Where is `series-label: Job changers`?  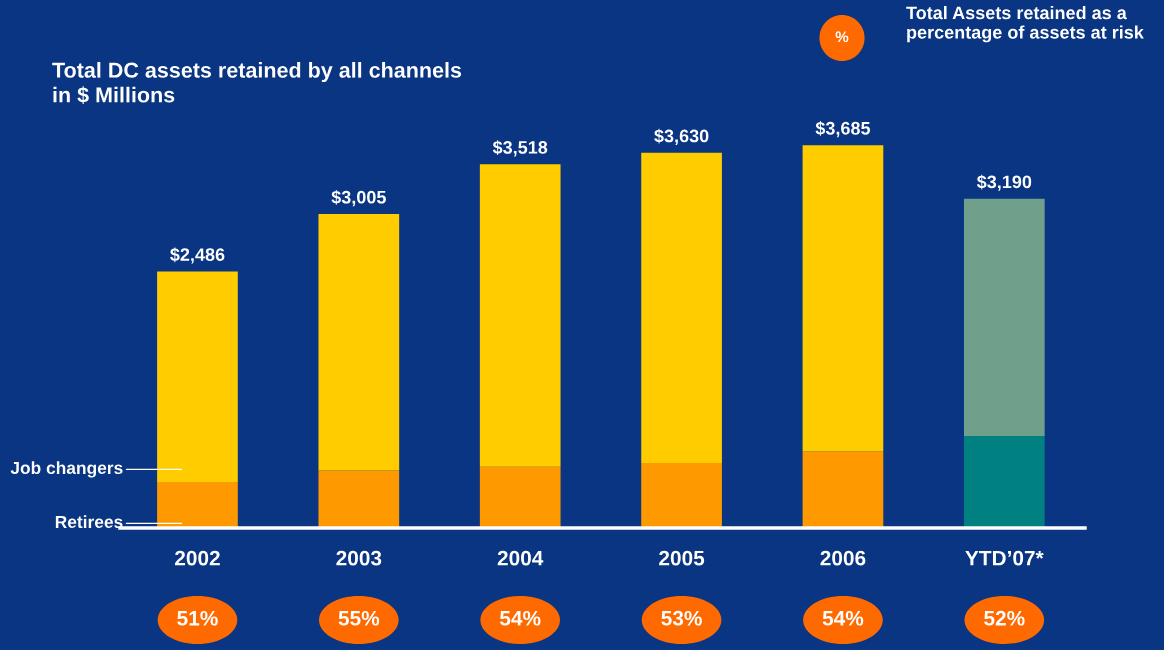
series-label: Job changers is located at coordinates (66, 469).